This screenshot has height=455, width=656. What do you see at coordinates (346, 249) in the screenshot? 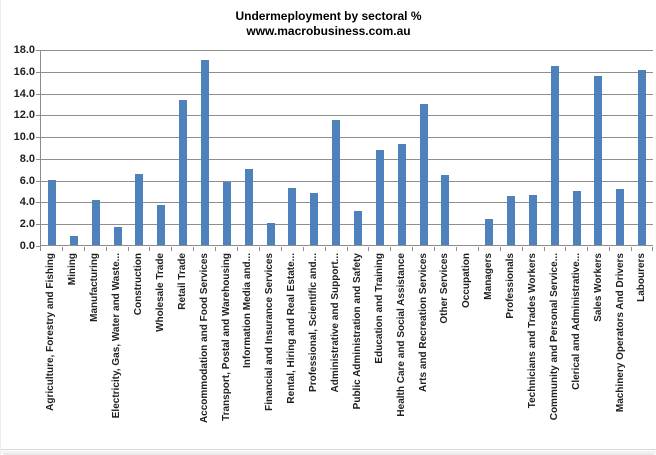
I see `x-axis-ticks` at bounding box center [346, 249].